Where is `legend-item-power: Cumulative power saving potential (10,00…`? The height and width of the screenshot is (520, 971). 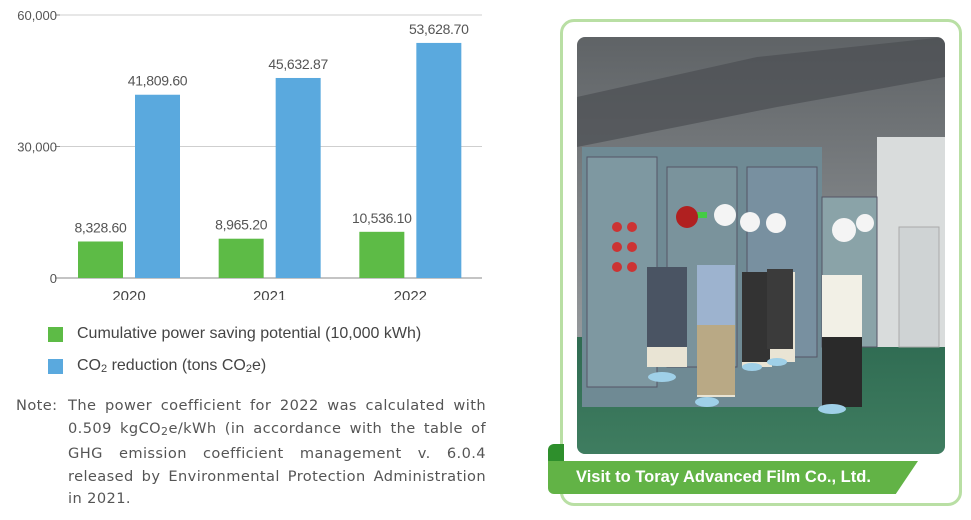 legend-item-power: Cumulative power saving potential (10,00… is located at coordinates (268, 334).